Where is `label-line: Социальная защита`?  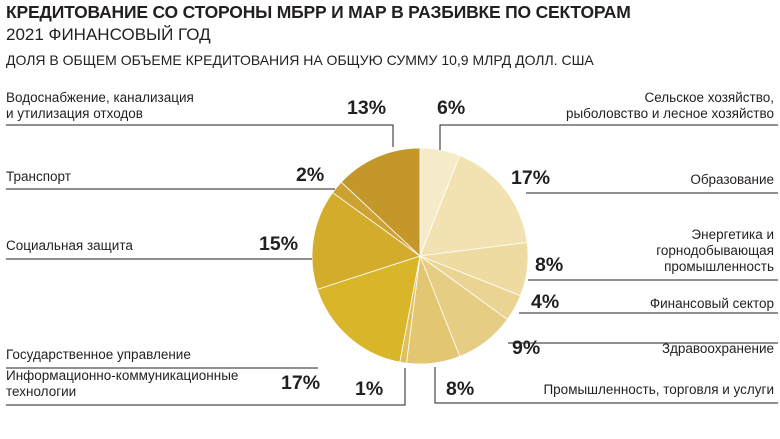
label-line: Социальная защита is located at coordinates (69, 245).